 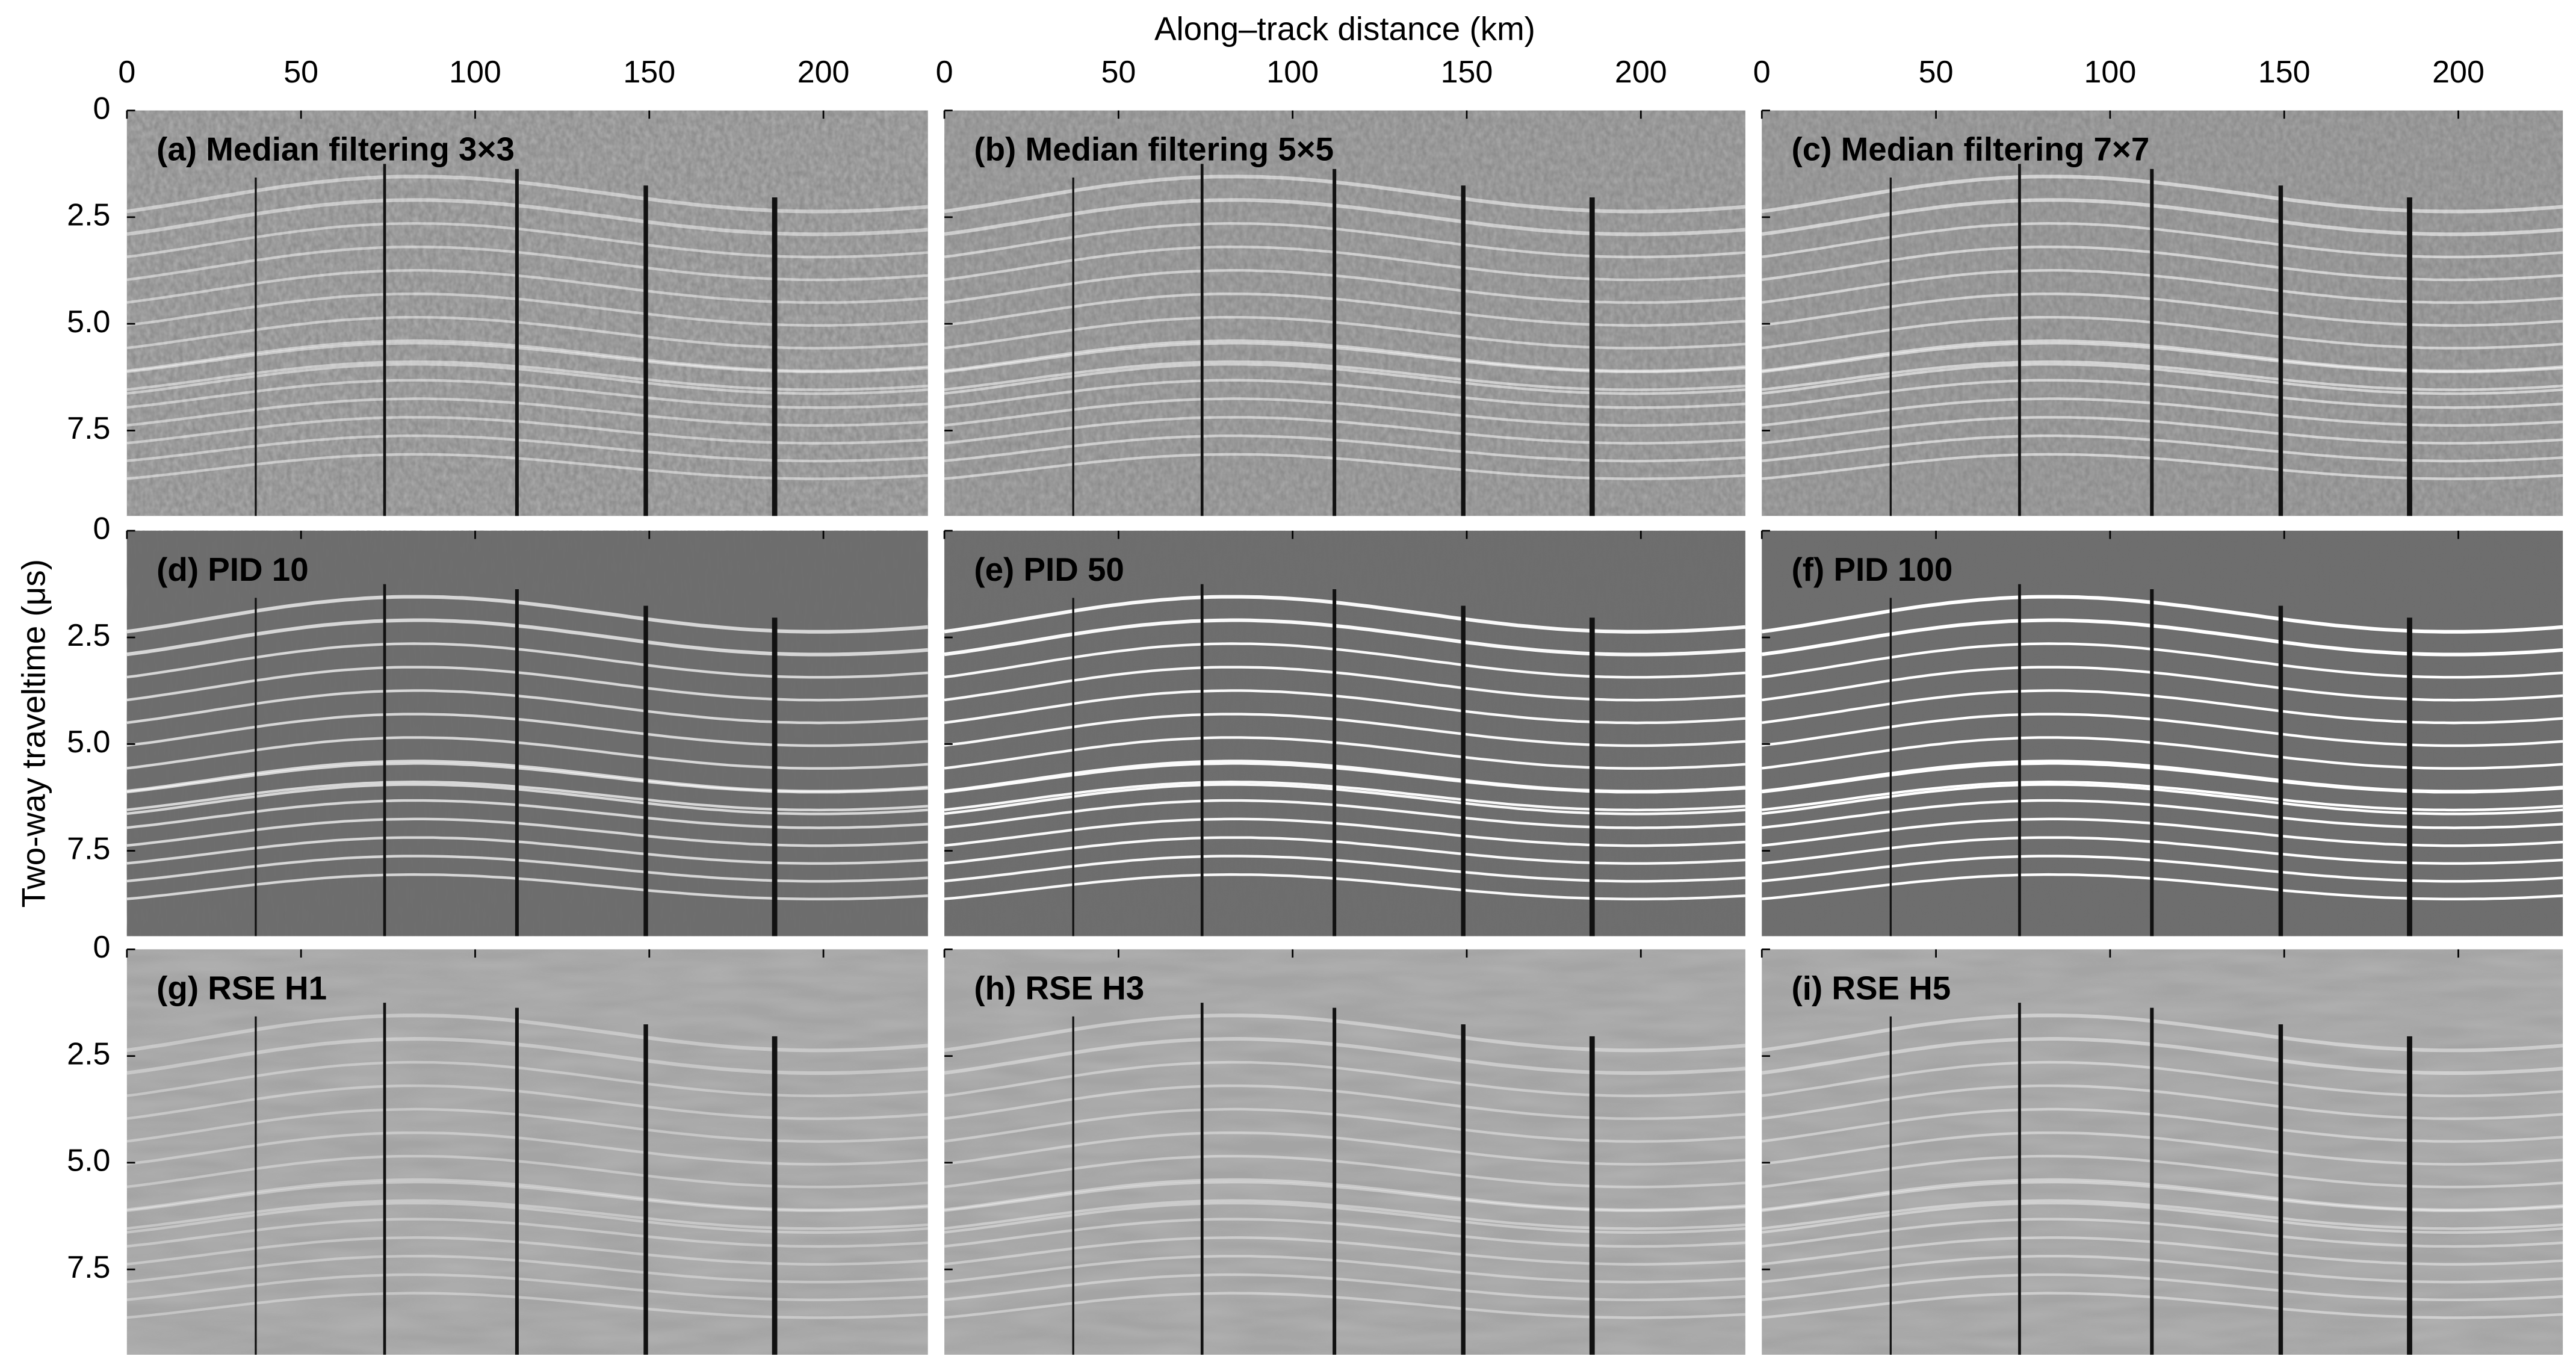 I want to click on y-tick-label: 2.5, so click(x=88, y=215).